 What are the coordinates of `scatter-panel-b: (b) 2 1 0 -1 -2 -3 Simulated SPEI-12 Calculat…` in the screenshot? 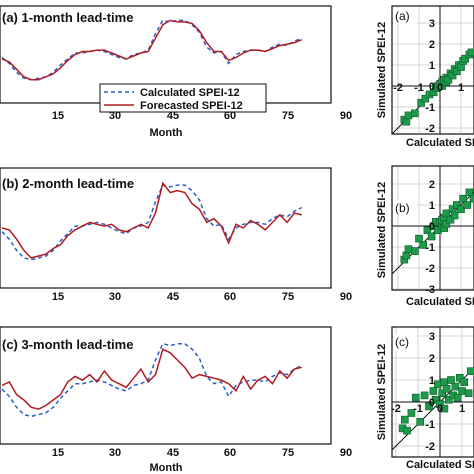 It's located at (425, 236).